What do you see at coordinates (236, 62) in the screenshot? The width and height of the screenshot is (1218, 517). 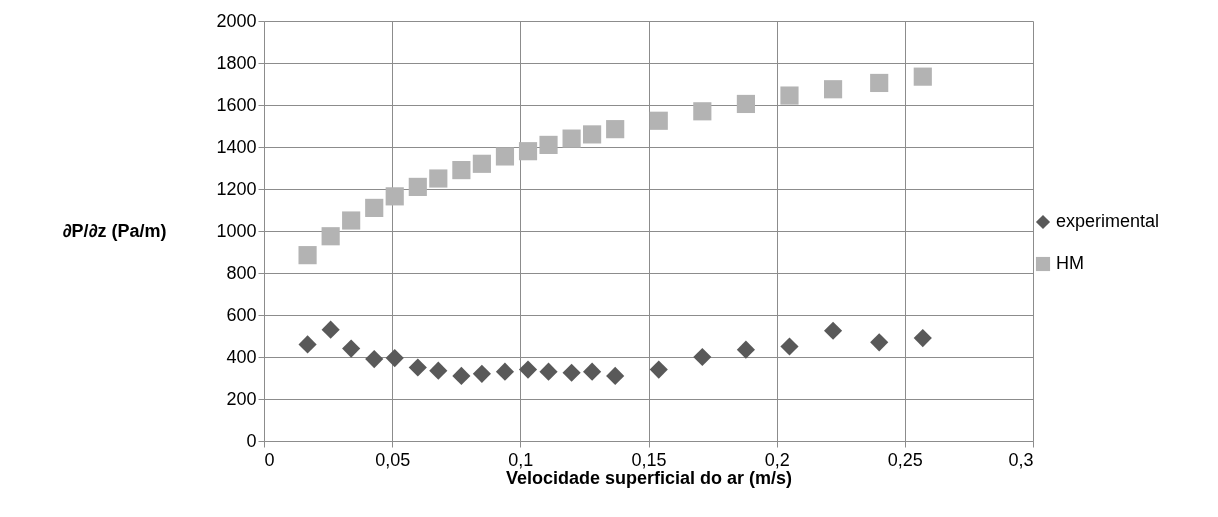 I see `y-tick-label: 1800` at bounding box center [236, 62].